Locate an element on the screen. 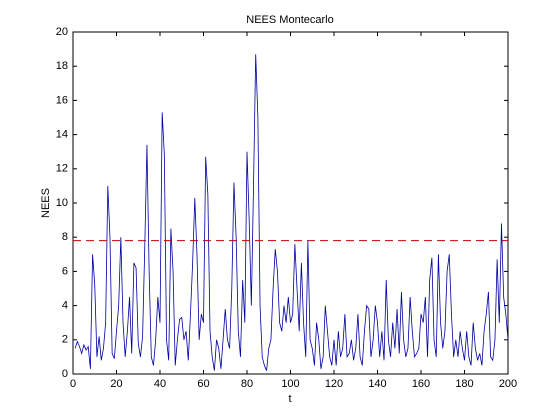 The width and height of the screenshot is (560, 420). y-tick-label: 10 is located at coordinates (62, 203).